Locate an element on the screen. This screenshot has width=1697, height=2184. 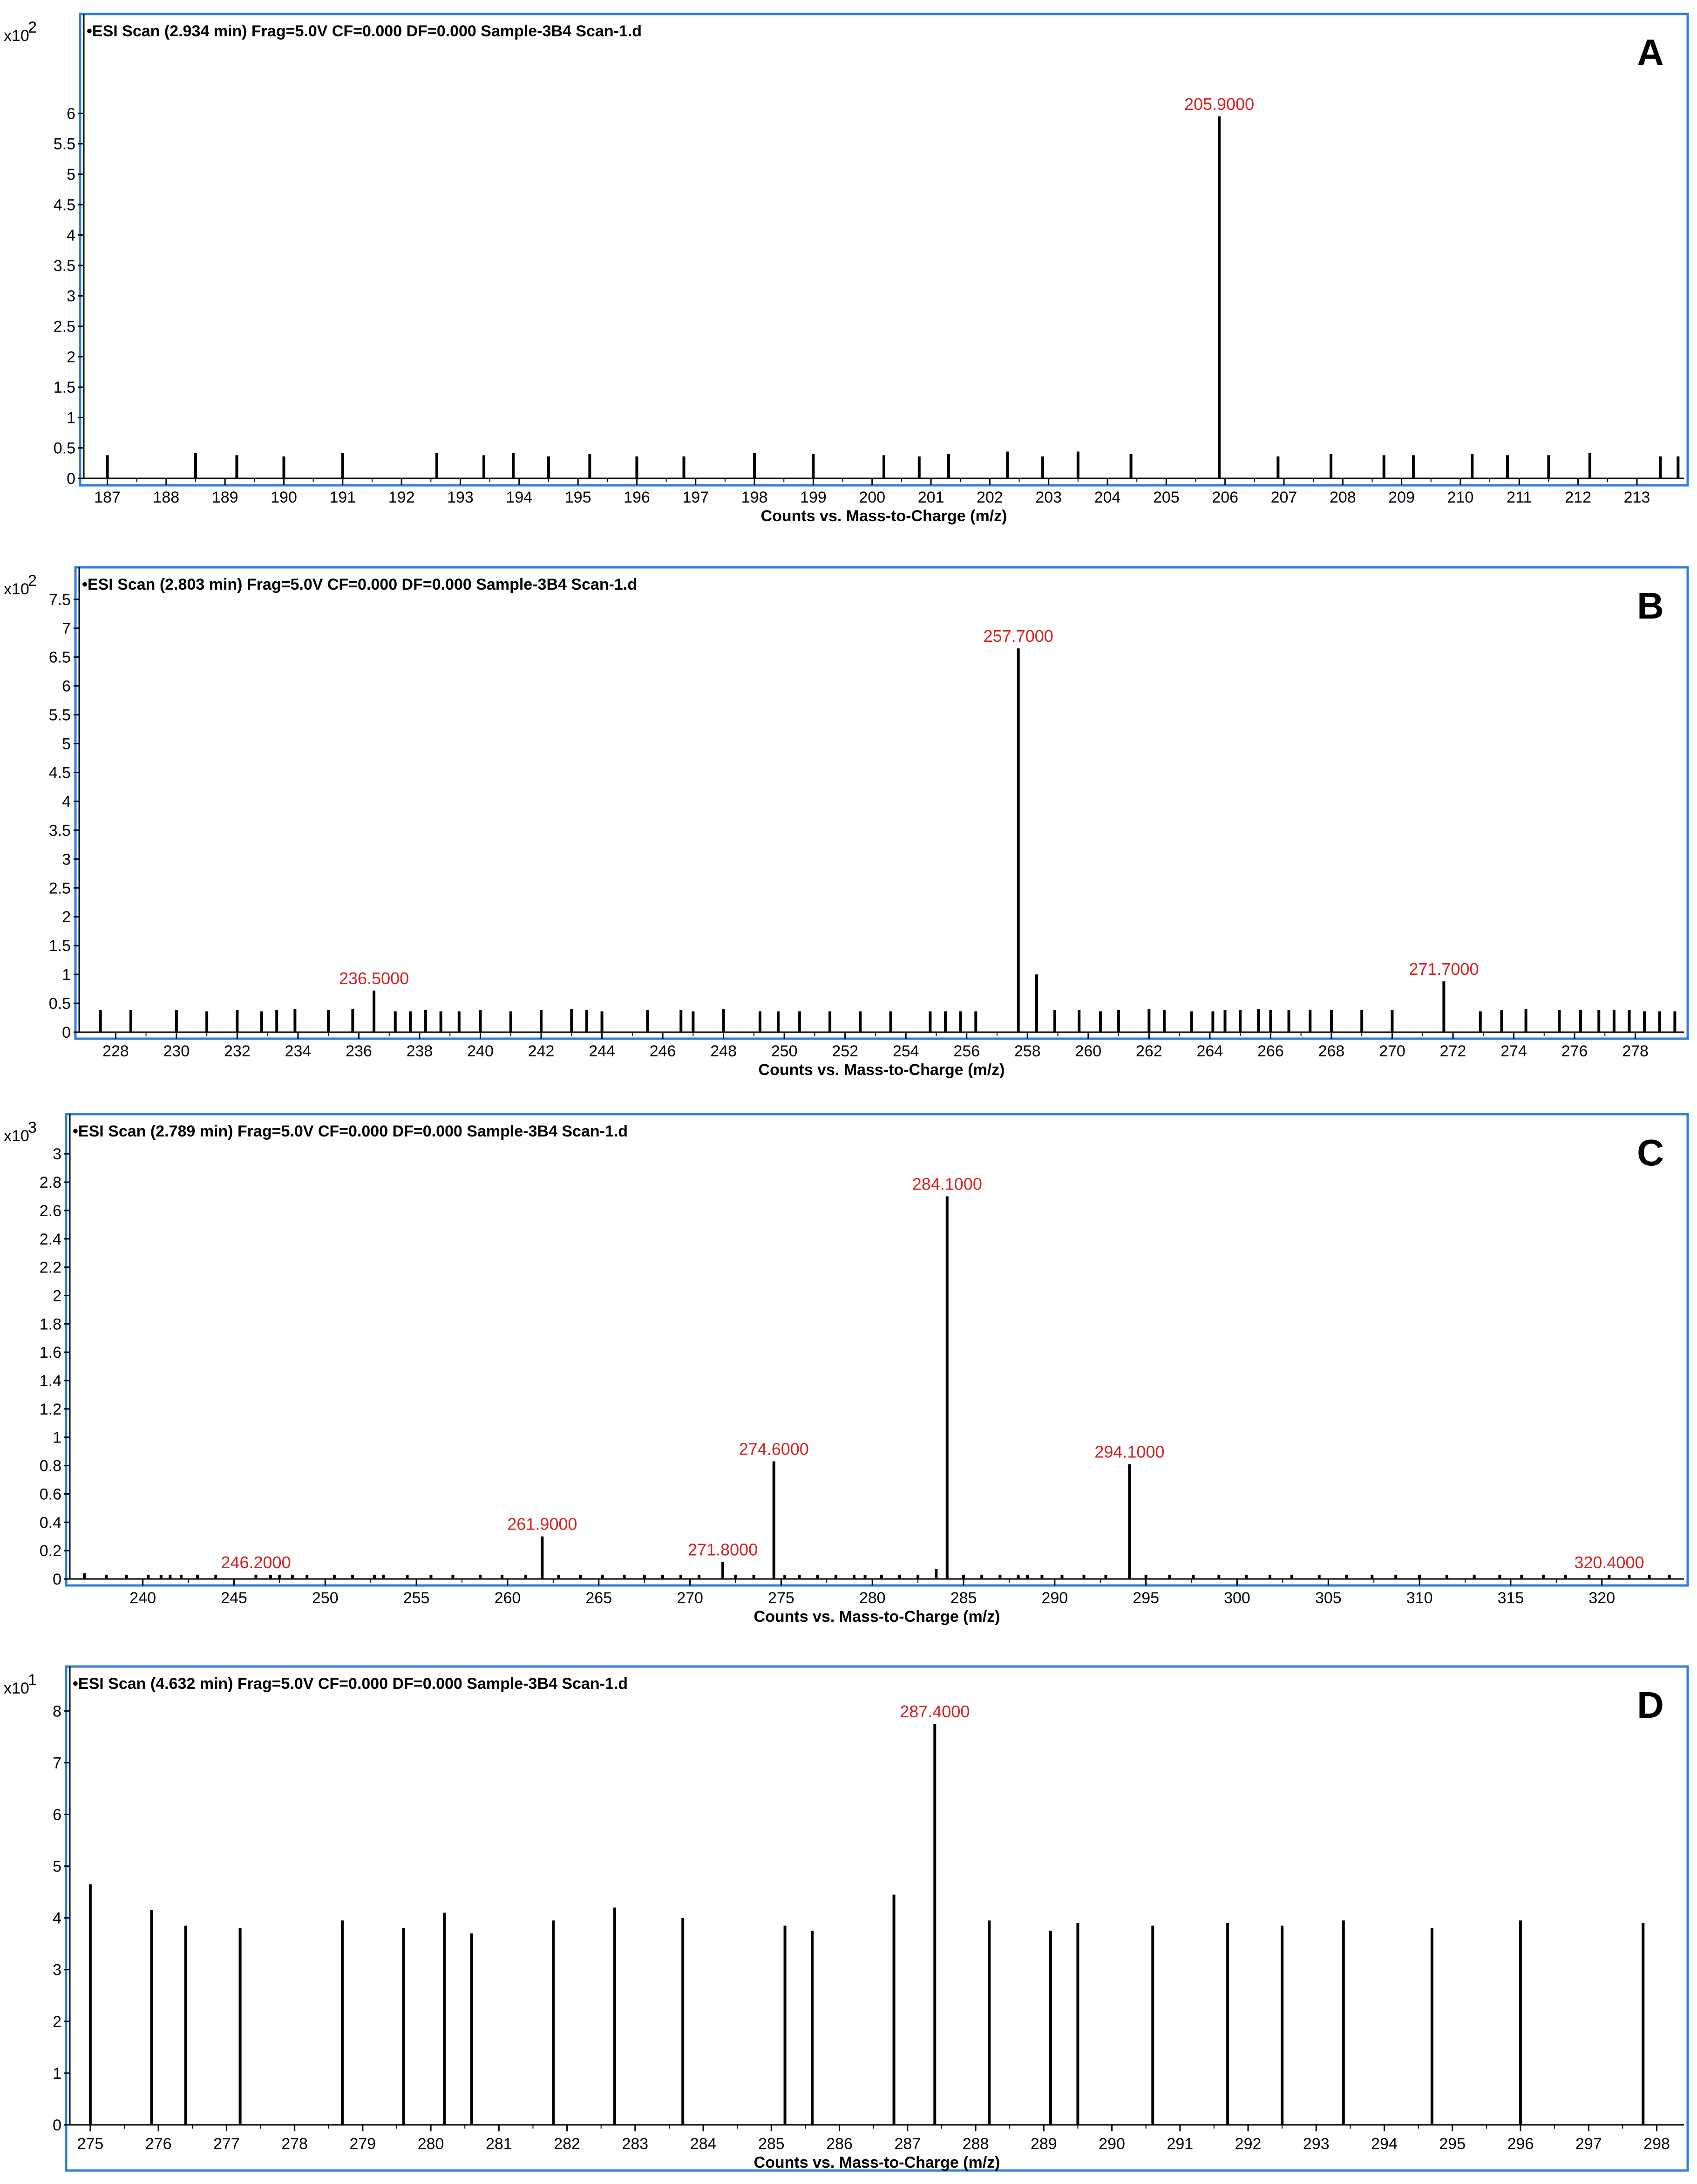
x-tick-label: 203 is located at coordinates (1048, 497).